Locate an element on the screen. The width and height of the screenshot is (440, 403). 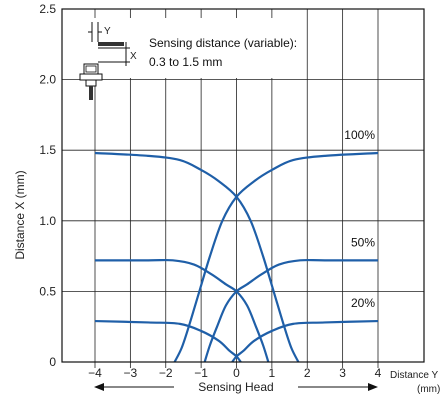
series-label-100pct: 100% is located at coordinates (359, 135).